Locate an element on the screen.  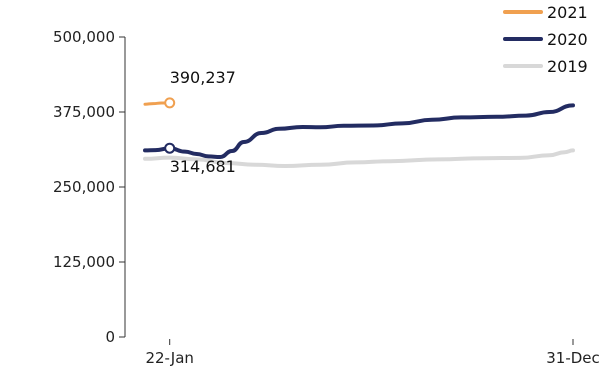
y-tick-label-500-000: 500,000 is located at coordinates (84, 37).